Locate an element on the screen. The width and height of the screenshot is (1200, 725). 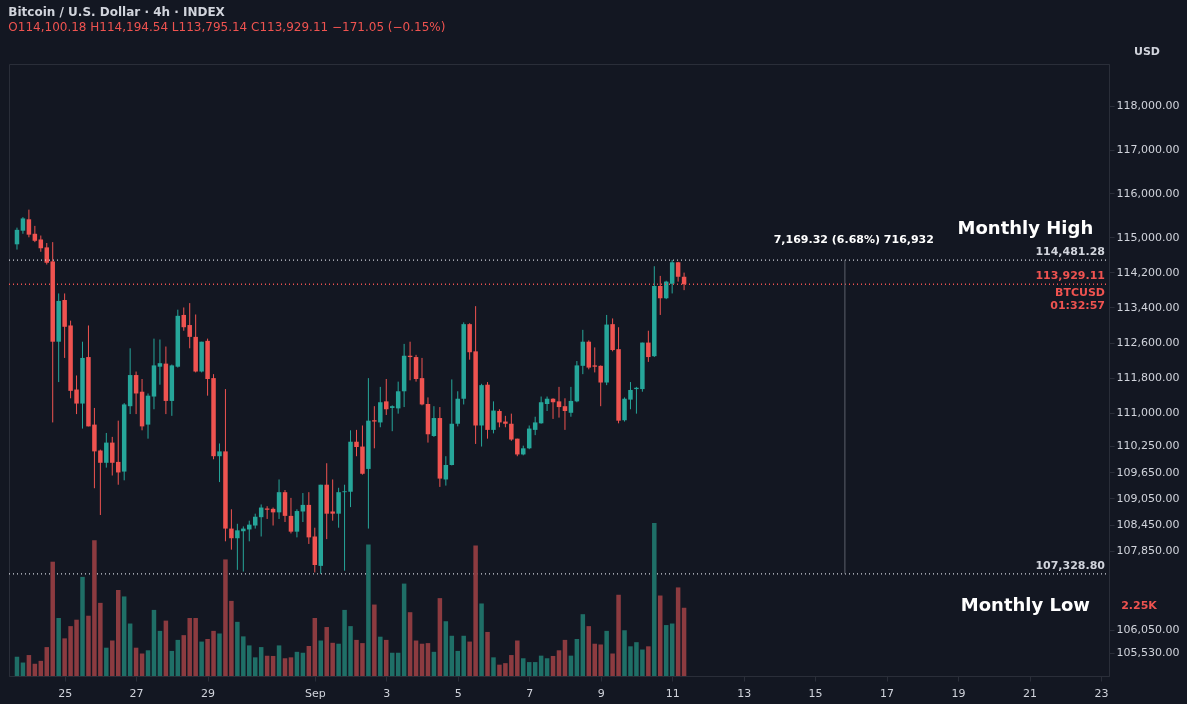
ref-line-label: 114,481.28 is located at coordinates (1070, 252).